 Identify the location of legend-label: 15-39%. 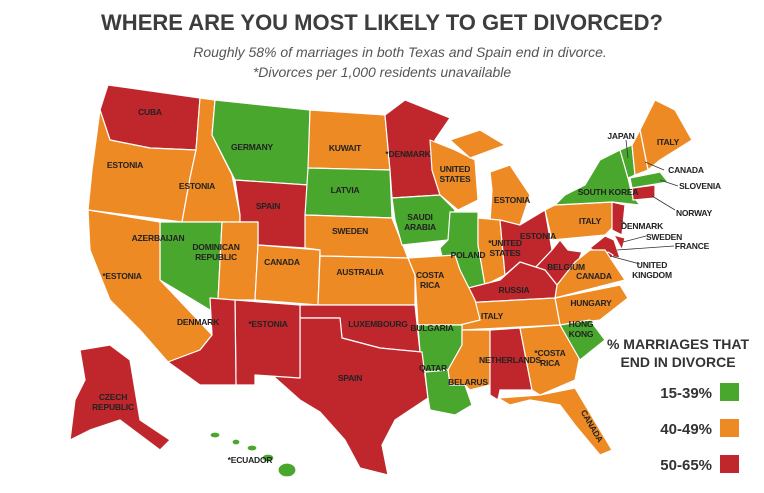
(686, 393).